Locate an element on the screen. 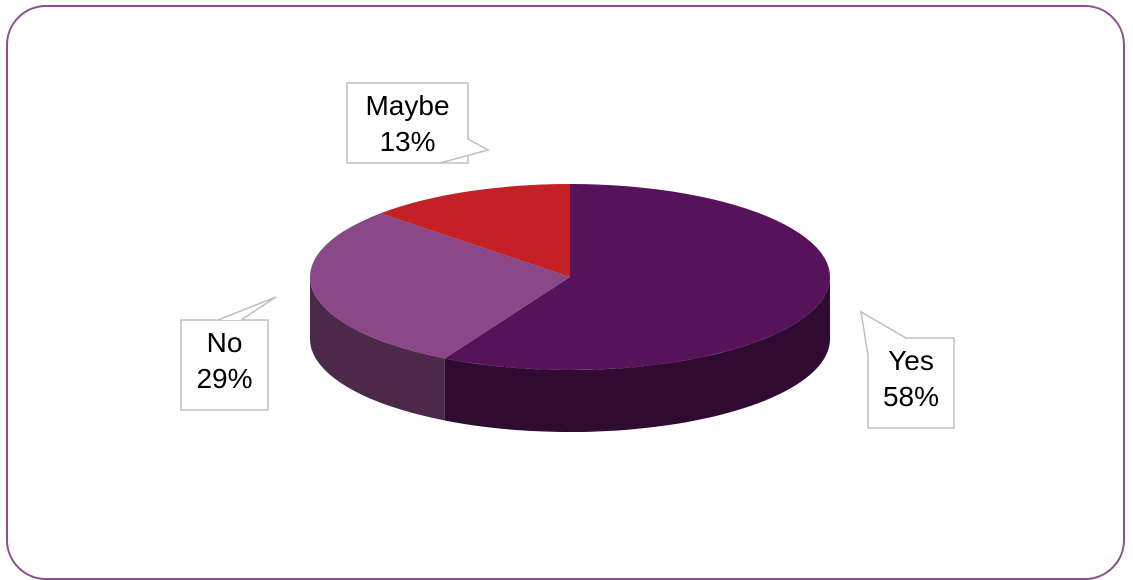 Image resolution: width=1133 pixels, height=580 pixels. data-label-category-yes: Yes is located at coordinates (911, 360).